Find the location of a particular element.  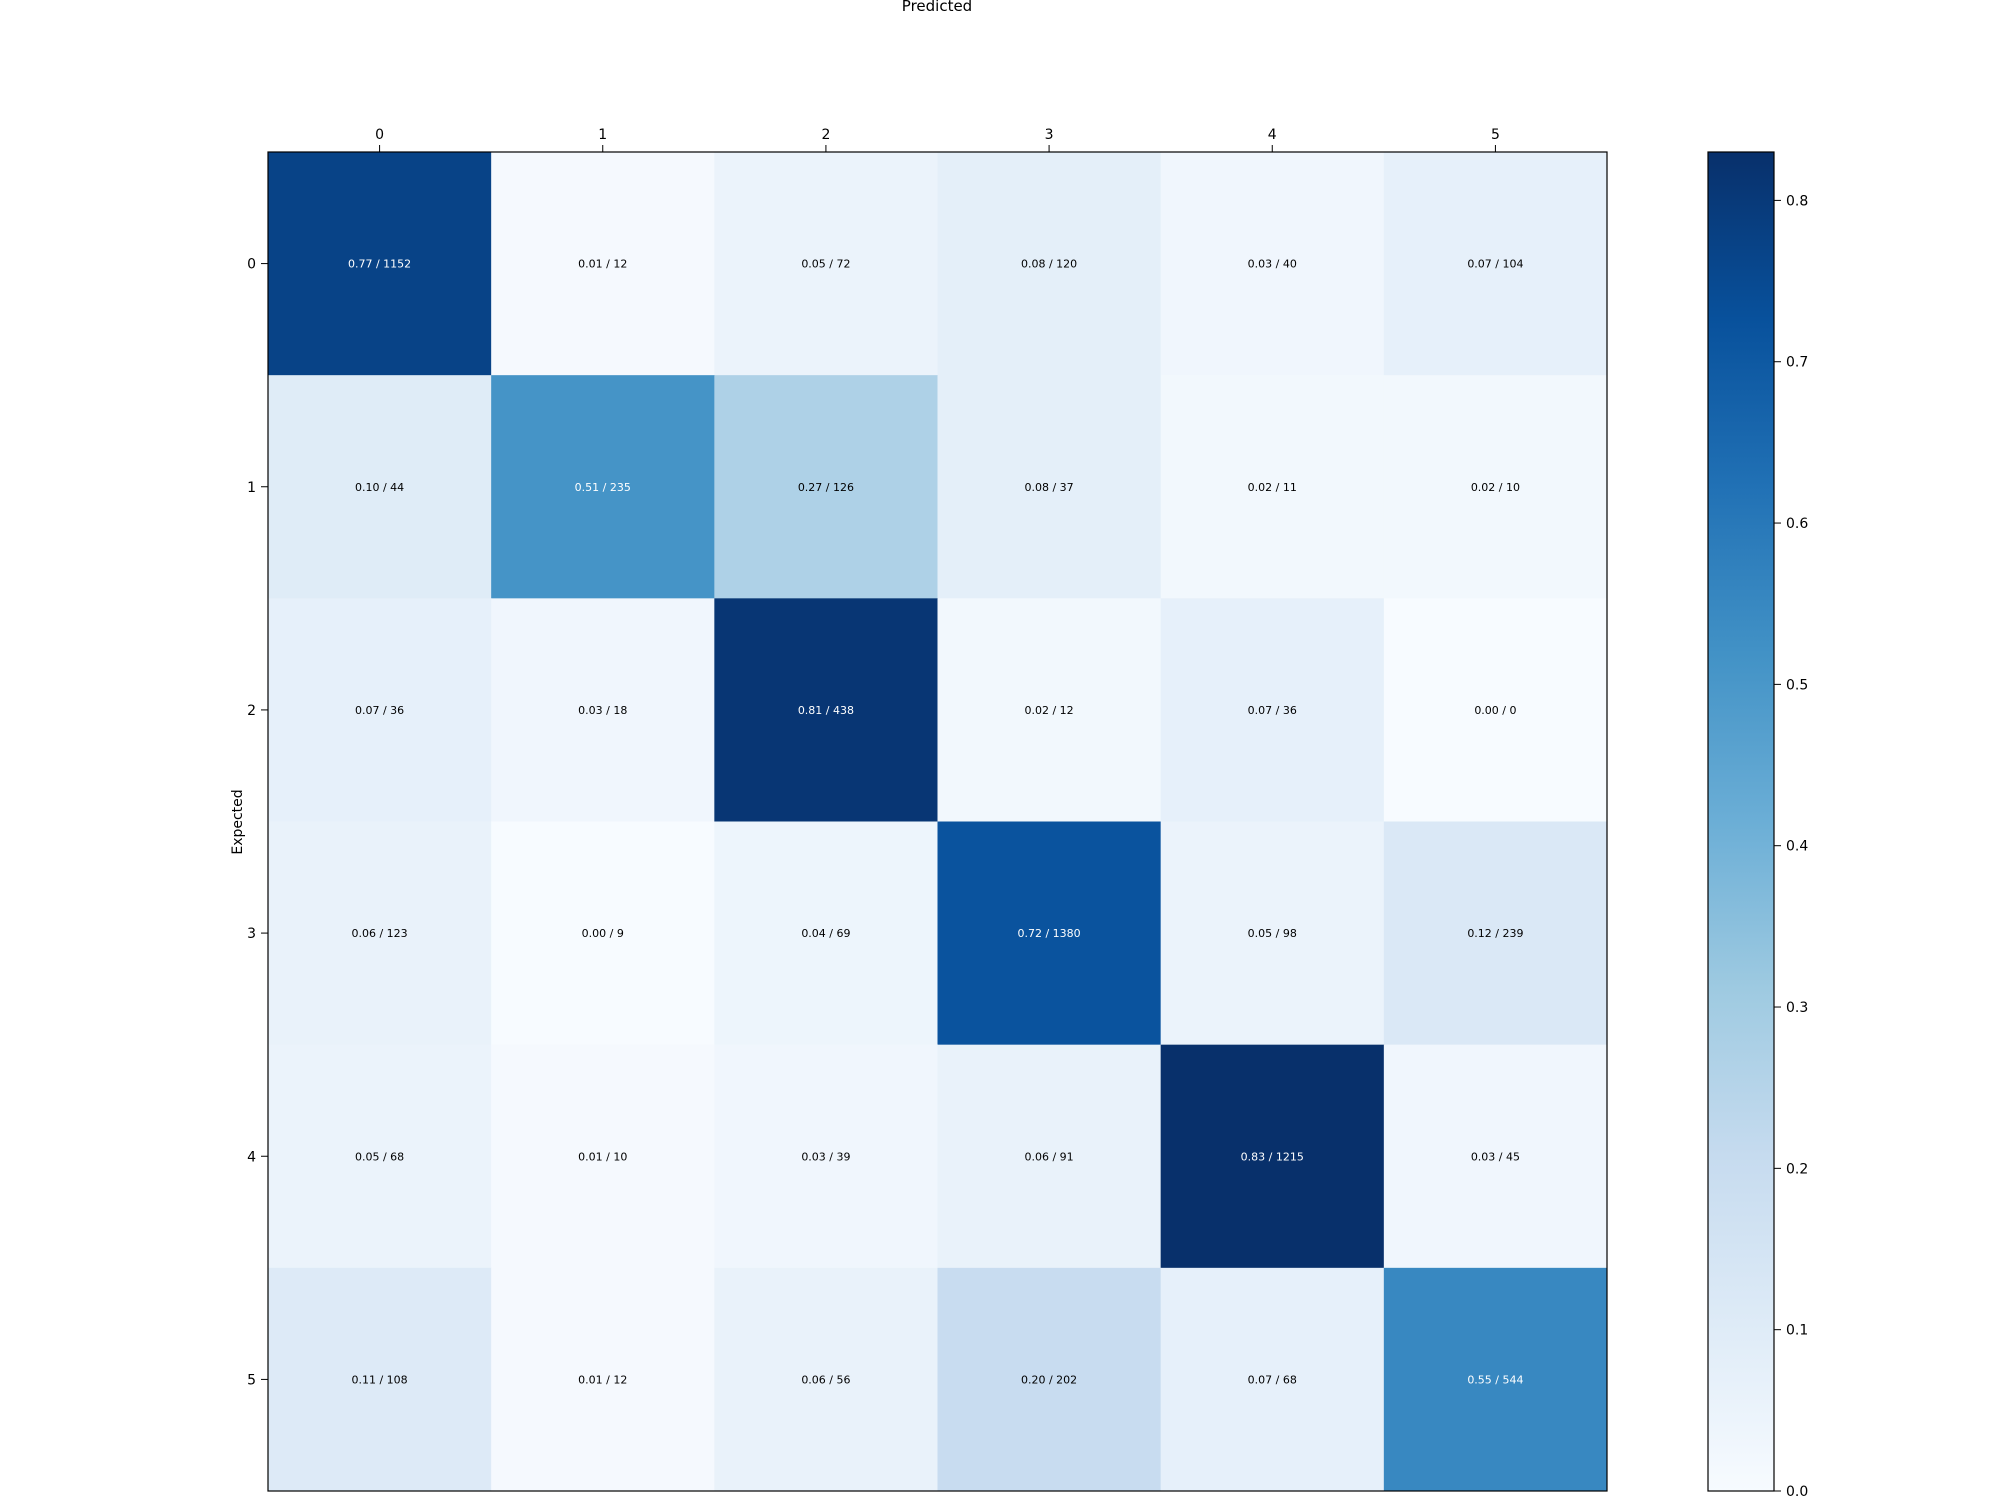

cell-label: 0.07 / 68 is located at coordinates (1272, 1379).